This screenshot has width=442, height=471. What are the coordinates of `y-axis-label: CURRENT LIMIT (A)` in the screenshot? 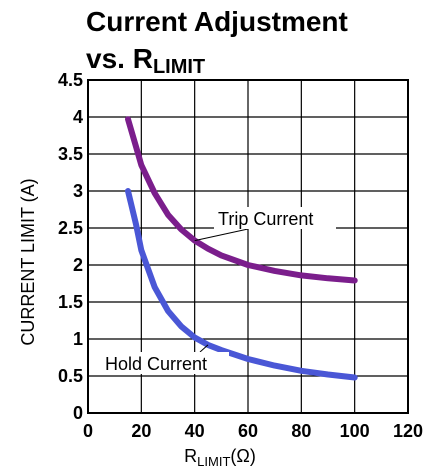 It's located at (28, 261).